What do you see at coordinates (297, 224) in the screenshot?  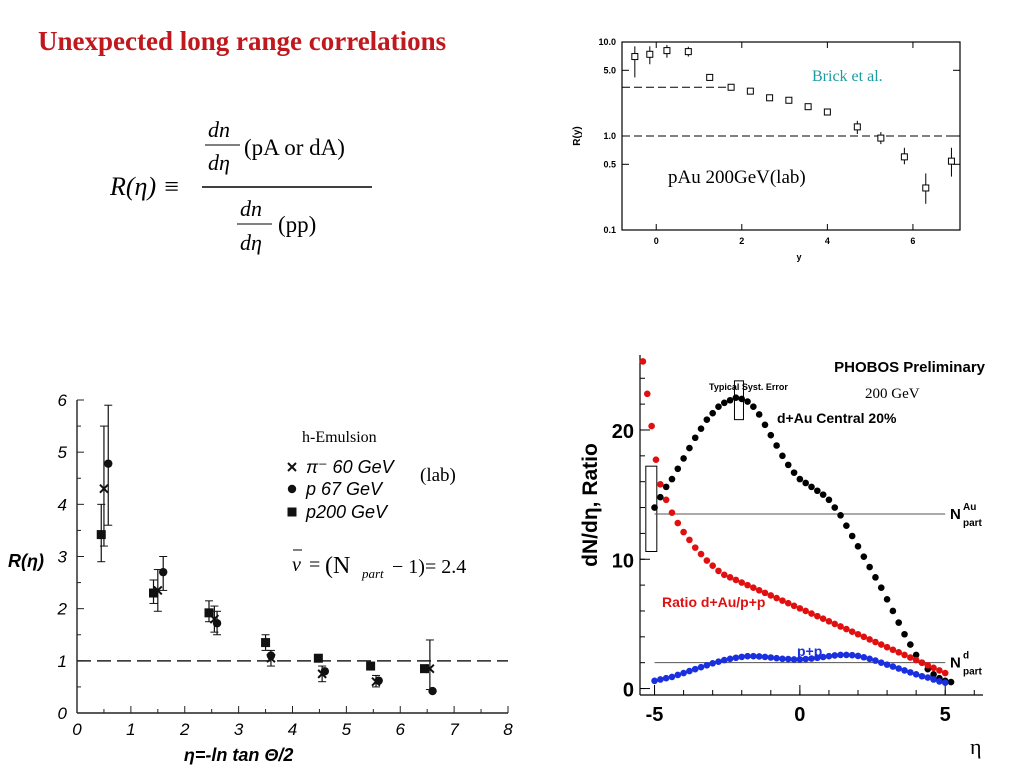 I see `formula-den-arg: (pp)` at bounding box center [297, 224].